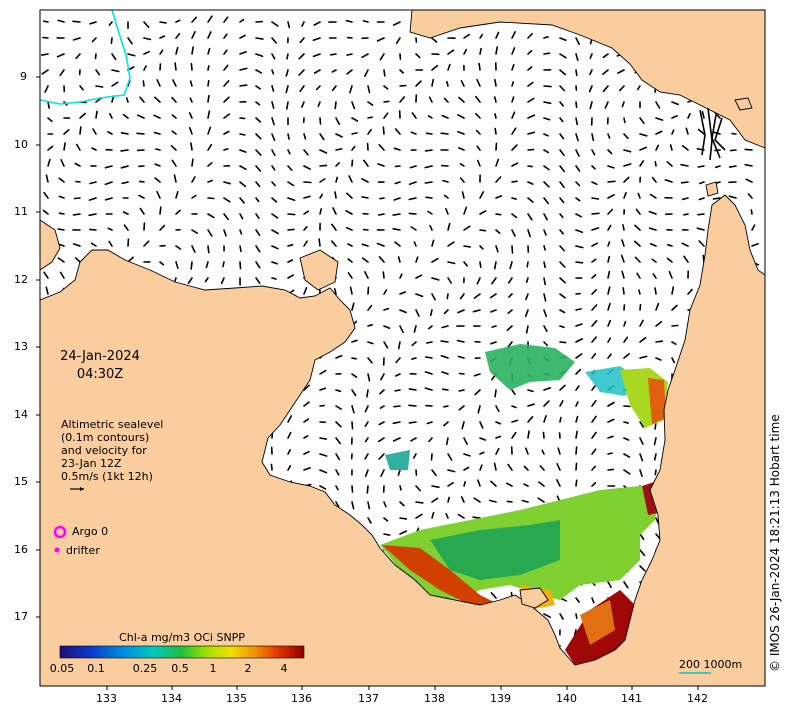 The height and width of the screenshot is (716, 792). Describe the element at coordinates (182, 652) in the screenshot. I see `colorbar` at that location.